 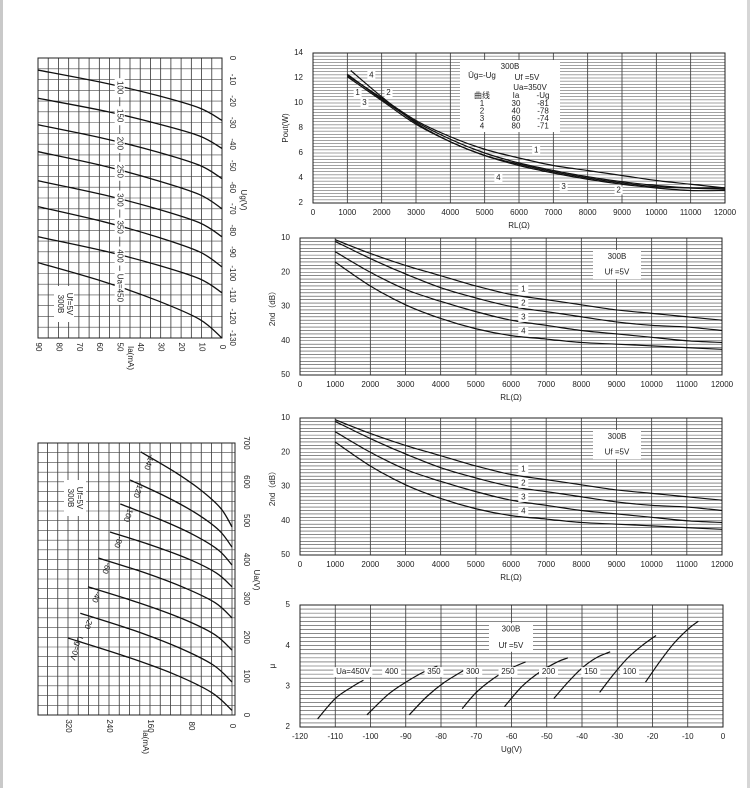 I want to click on ia-axis-title: Ia(mA), so click(x=145, y=742).